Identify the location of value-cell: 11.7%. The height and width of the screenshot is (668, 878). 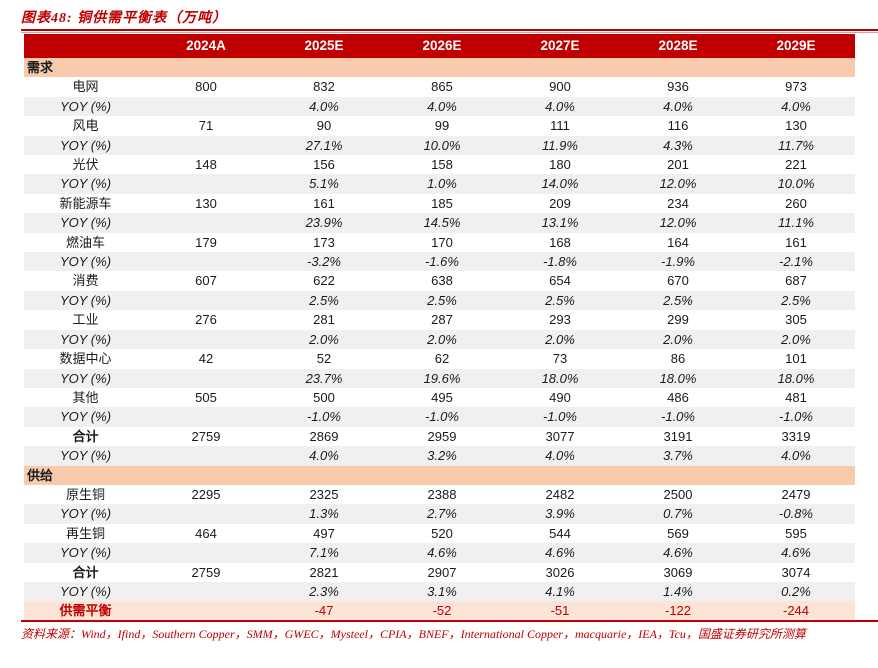
(796, 145).